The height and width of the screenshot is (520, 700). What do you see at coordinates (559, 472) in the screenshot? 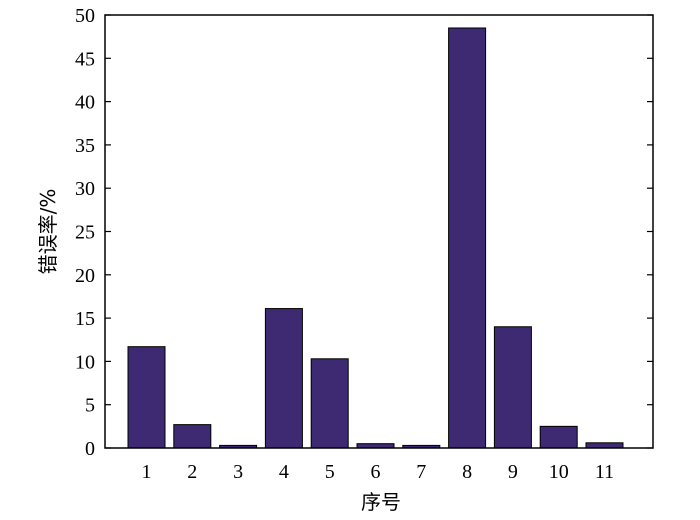
I see `x-tick-label: 10` at bounding box center [559, 472].